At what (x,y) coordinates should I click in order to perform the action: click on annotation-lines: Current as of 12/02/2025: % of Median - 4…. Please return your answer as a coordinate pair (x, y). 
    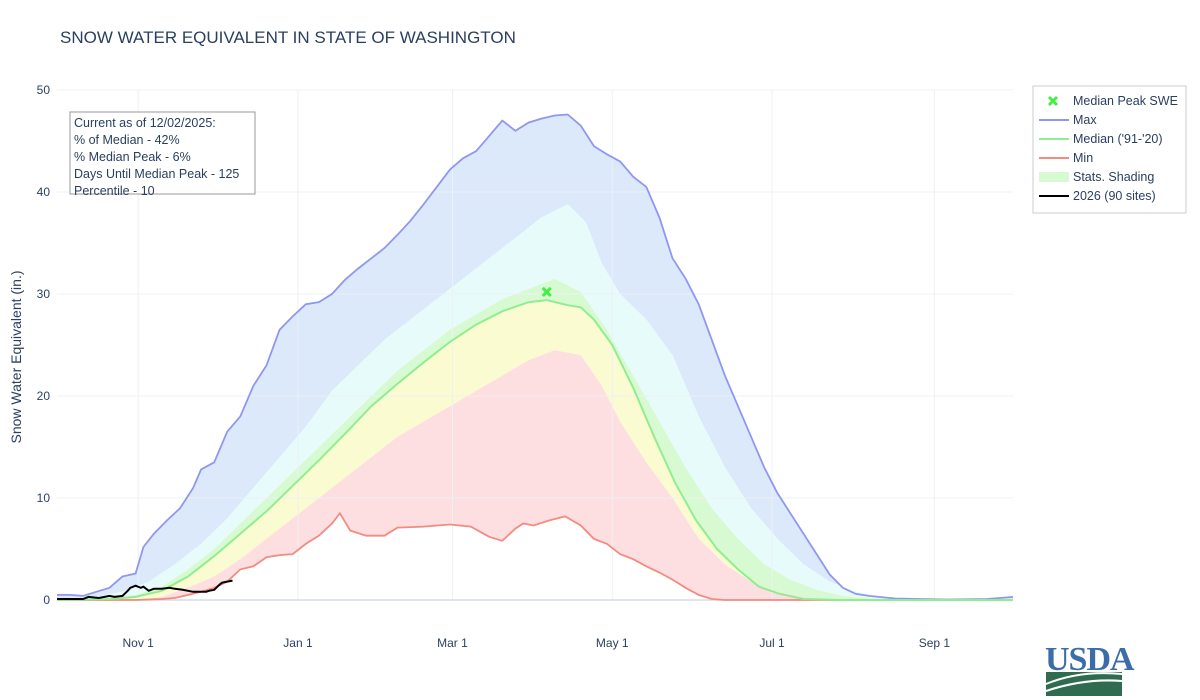
    Looking at the image, I should click on (156, 157).